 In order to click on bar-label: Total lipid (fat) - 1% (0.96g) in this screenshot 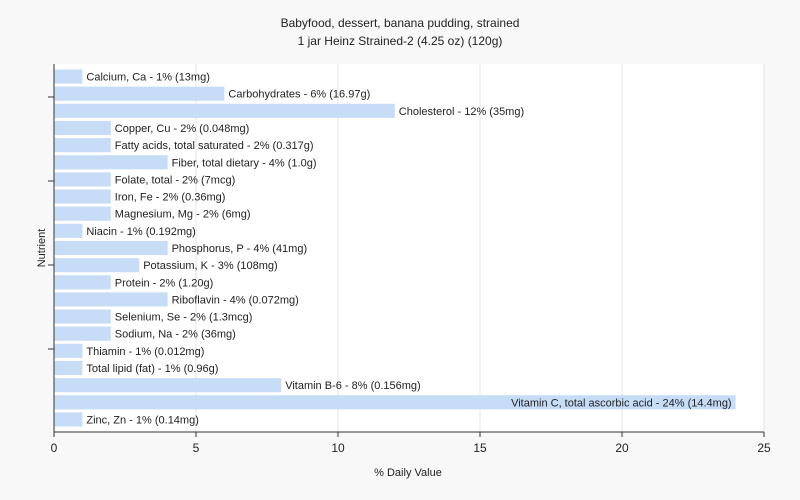, I will do `click(152, 369)`.